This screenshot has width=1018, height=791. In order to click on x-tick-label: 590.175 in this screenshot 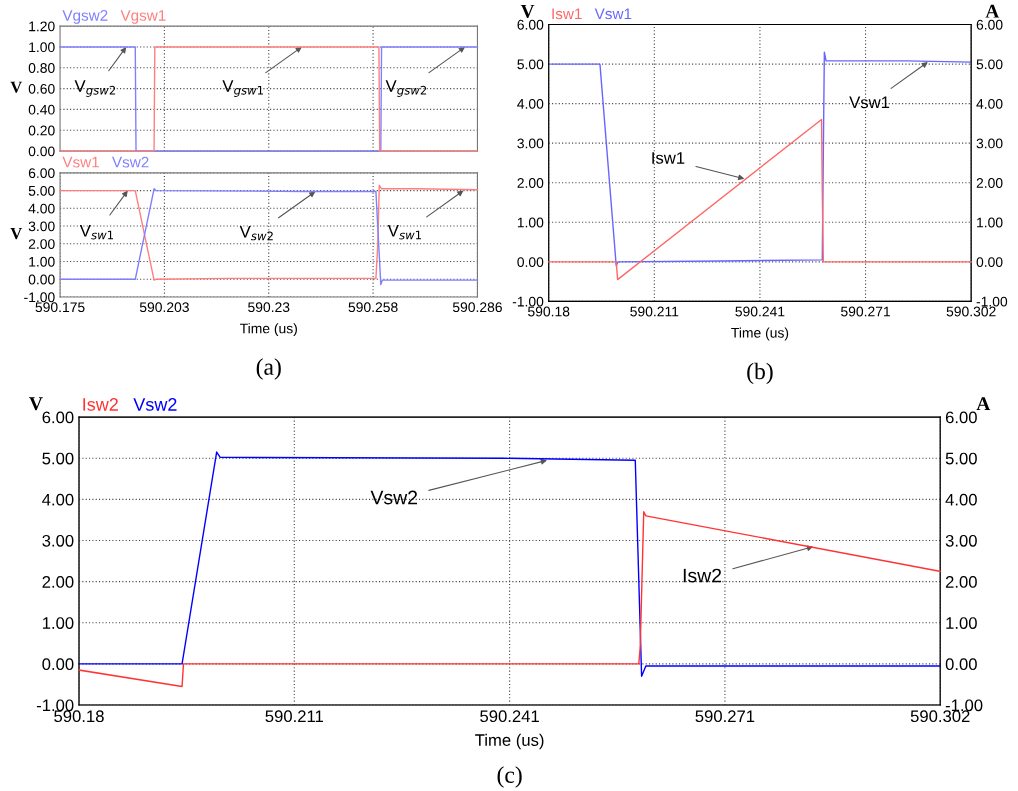, I will do `click(60, 307)`.